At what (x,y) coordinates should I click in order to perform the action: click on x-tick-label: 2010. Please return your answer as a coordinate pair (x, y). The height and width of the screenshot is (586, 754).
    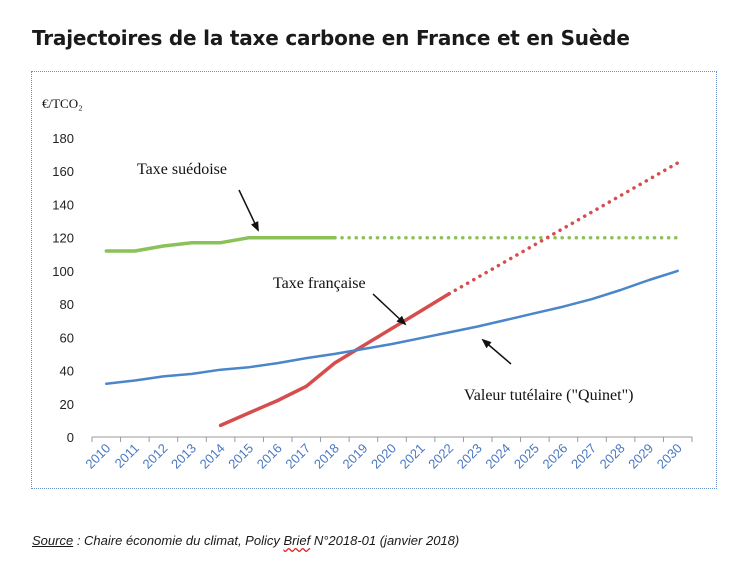
    Looking at the image, I should click on (97, 456).